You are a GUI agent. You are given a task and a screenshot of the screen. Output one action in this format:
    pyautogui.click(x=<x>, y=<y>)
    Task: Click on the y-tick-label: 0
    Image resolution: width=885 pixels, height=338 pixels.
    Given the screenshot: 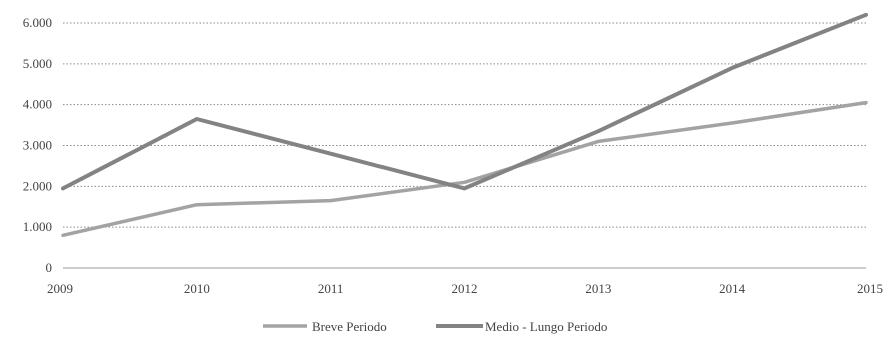 What is the action you would take?
    pyautogui.click(x=49, y=267)
    